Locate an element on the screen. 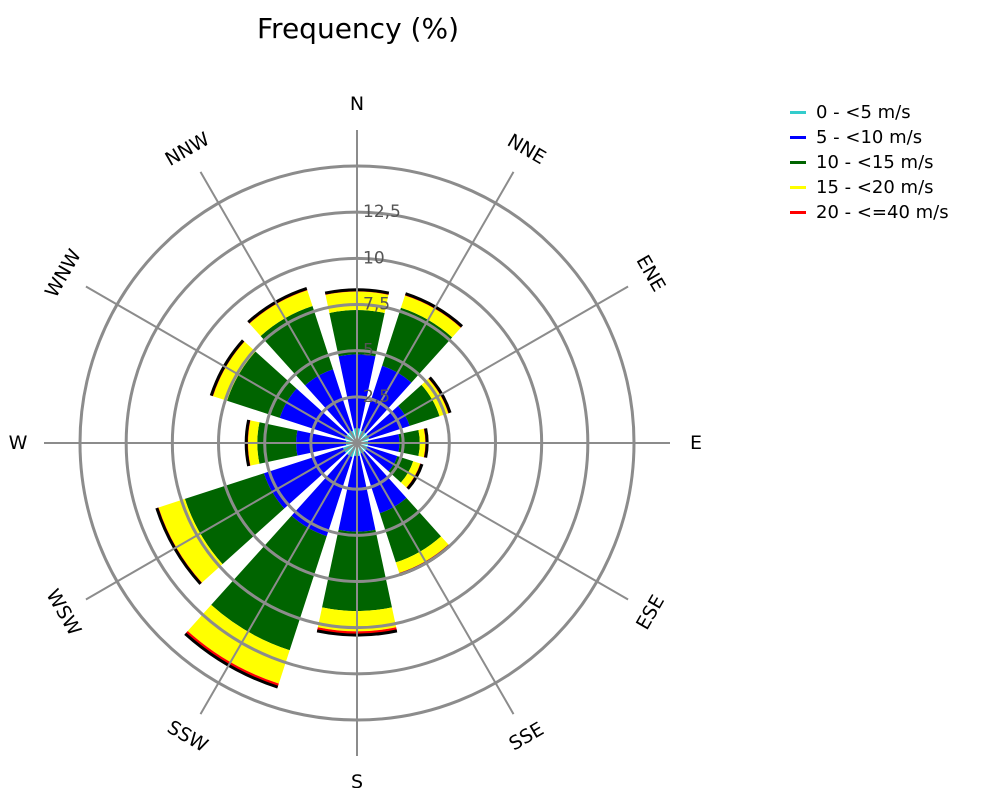 This screenshot has width=987, height=788. direction-label-ene: ENE is located at coordinates (650, 273).